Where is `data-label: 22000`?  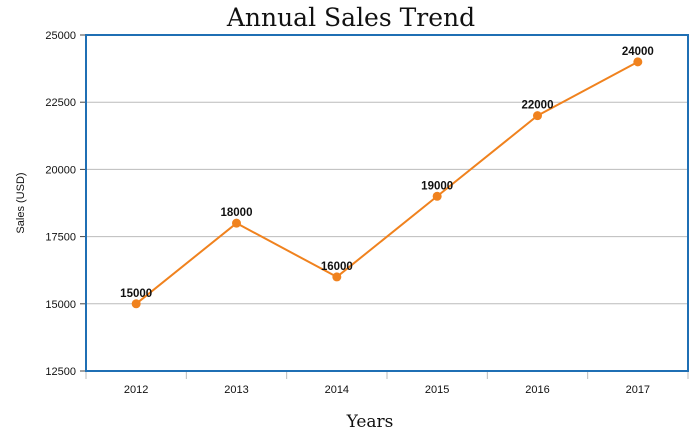 data-label: 22000 is located at coordinates (538, 106).